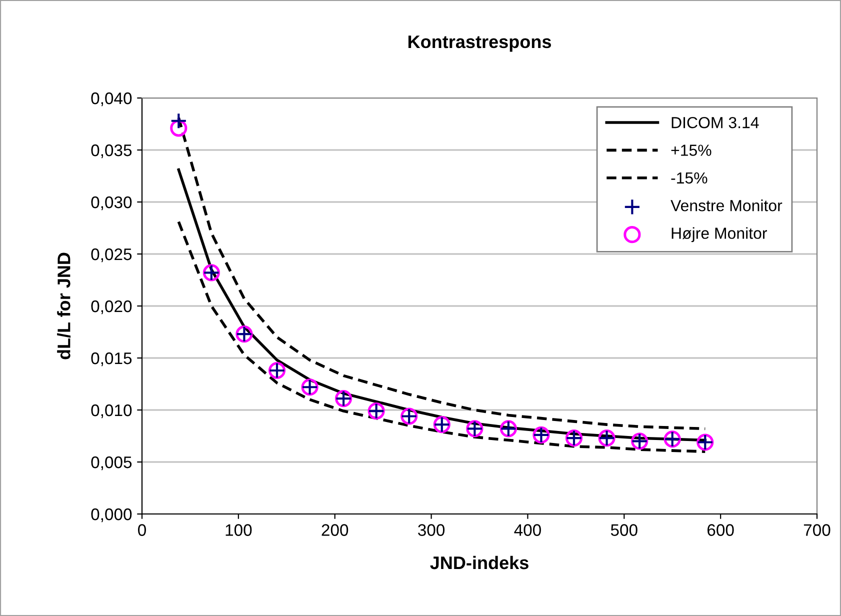 The height and width of the screenshot is (616, 841). Describe the element at coordinates (111, 463) in the screenshot. I see `y-tick-label: 0,005` at that location.